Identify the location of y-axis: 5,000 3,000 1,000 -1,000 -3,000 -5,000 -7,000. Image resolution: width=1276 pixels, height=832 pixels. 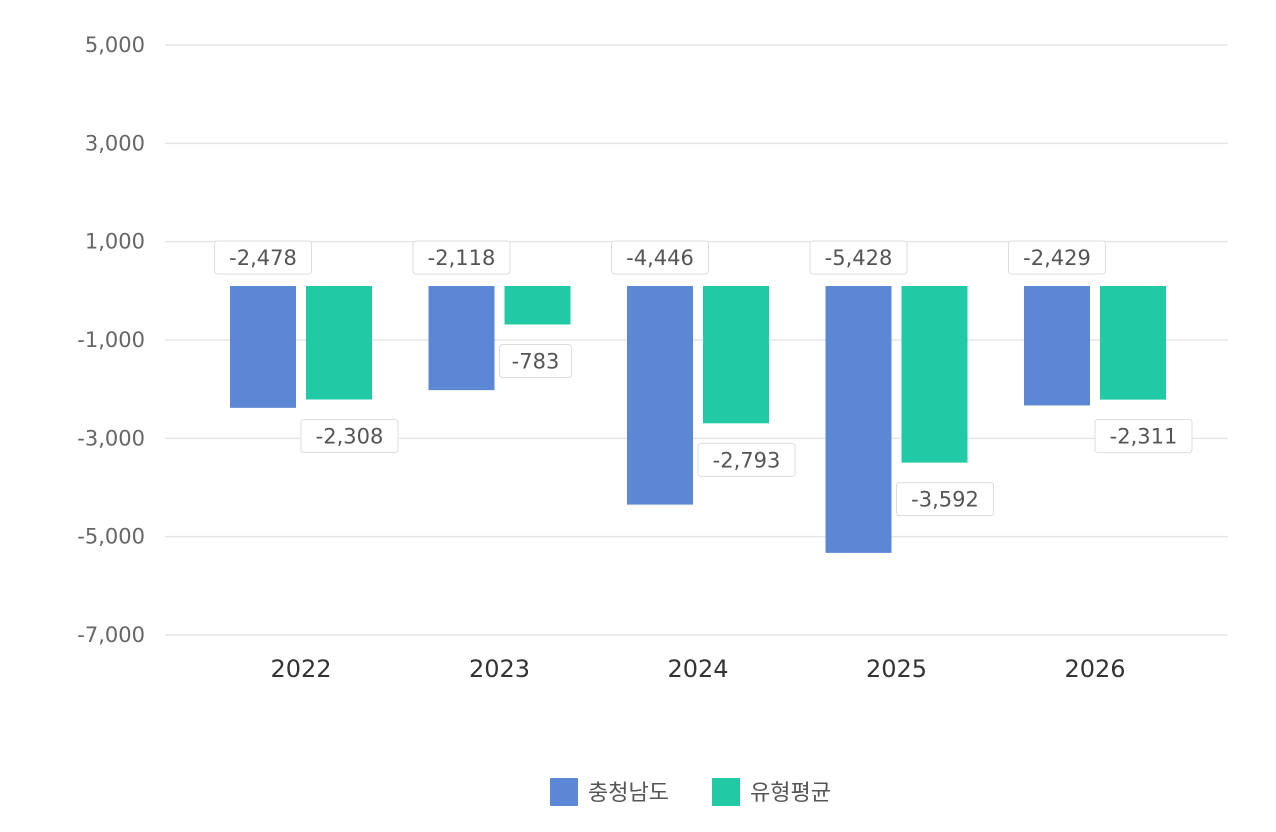
(111, 340).